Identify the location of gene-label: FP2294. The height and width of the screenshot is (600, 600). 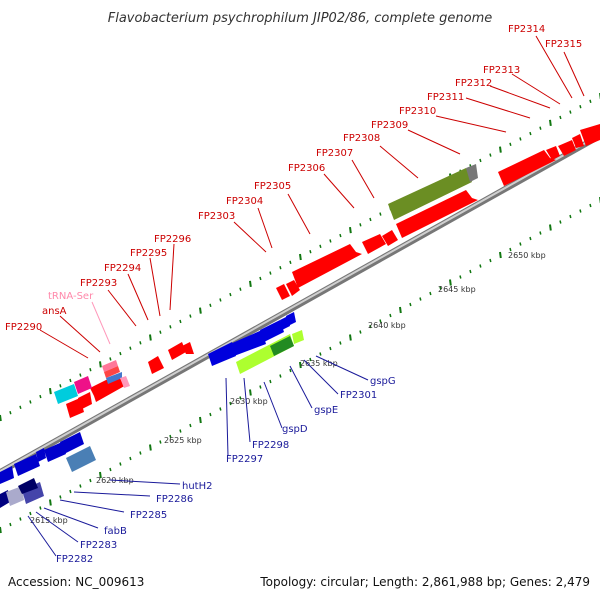
(122, 268).